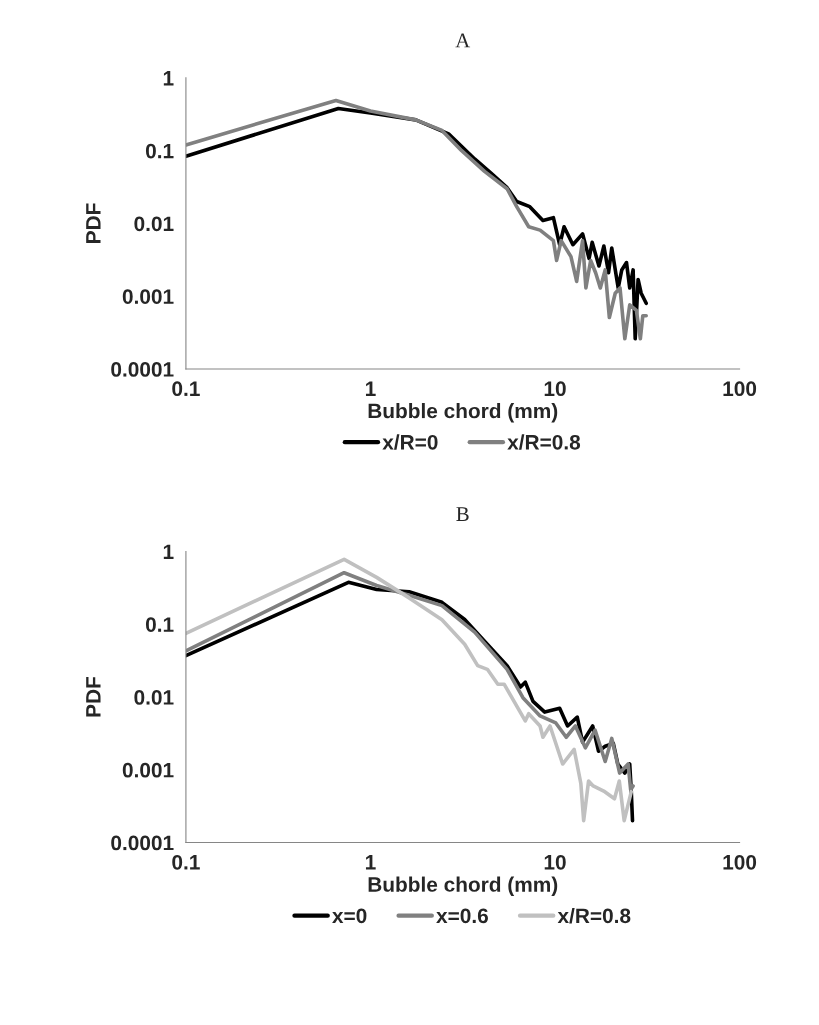 The image size is (819, 1025). What do you see at coordinates (410, 442) in the screenshot?
I see `legend-label: x/R=0` at bounding box center [410, 442].